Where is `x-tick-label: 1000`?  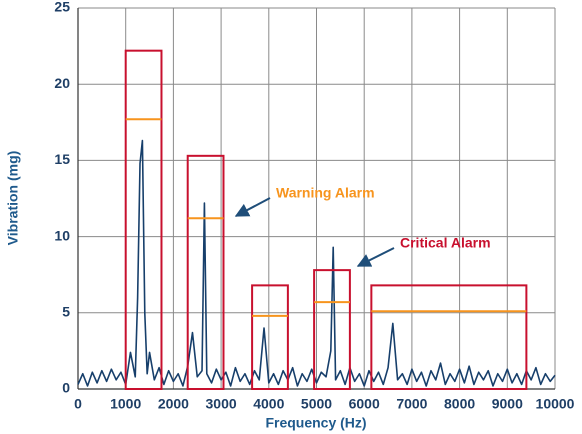 x-tick-label: 1000 is located at coordinates (125, 404).